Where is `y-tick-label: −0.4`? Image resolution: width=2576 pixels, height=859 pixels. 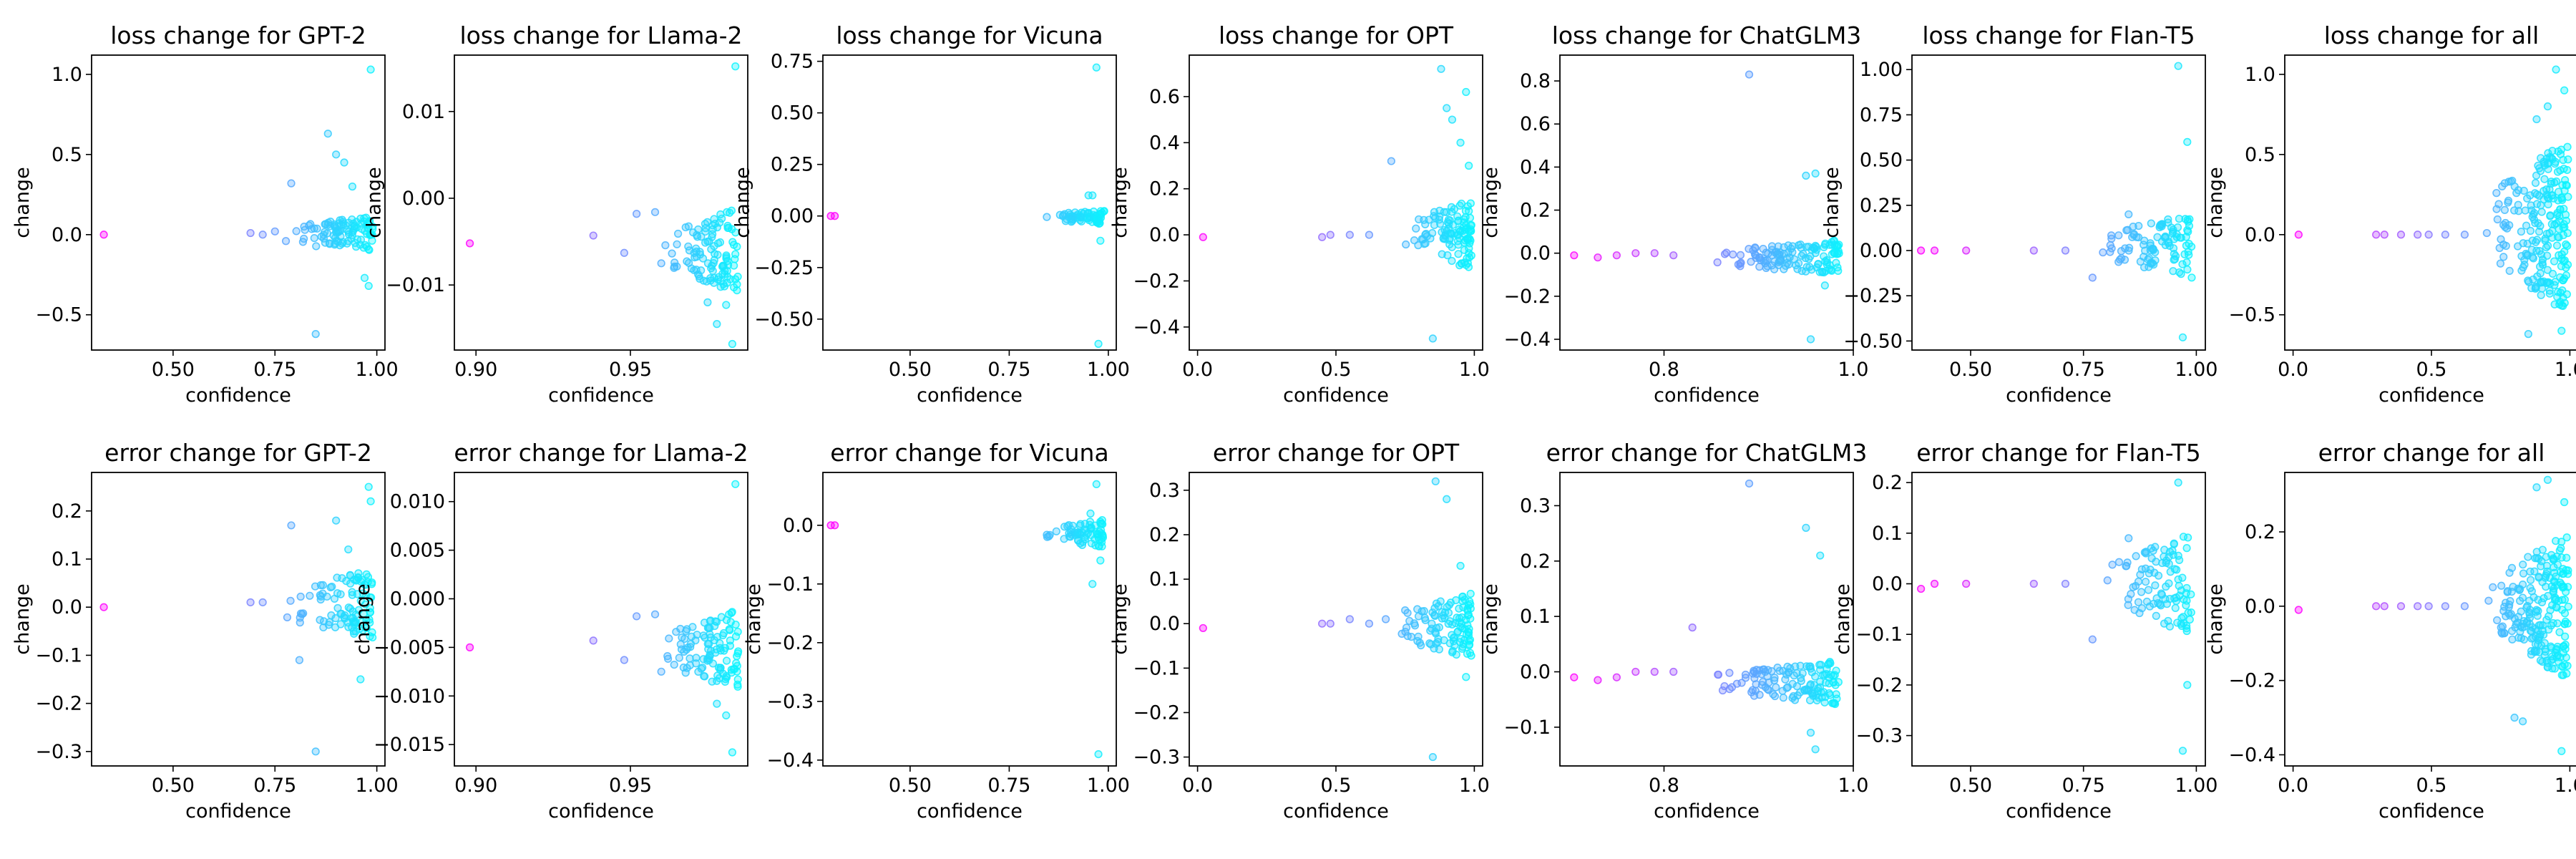
y-tick-label: −0.4 is located at coordinates (2251, 755).